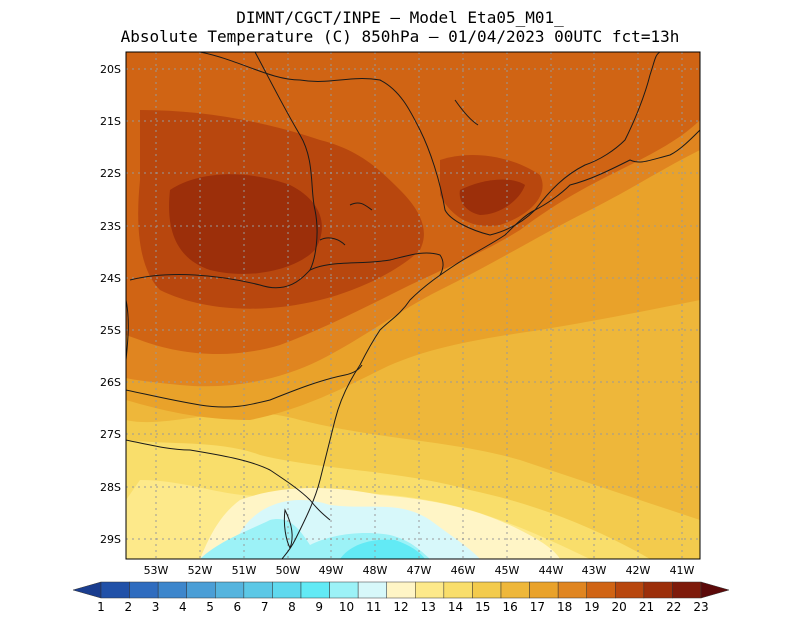 The width and height of the screenshot is (800, 618). Describe the element at coordinates (507, 570) in the screenshot. I see `lon-tick-label: 45W` at that location.